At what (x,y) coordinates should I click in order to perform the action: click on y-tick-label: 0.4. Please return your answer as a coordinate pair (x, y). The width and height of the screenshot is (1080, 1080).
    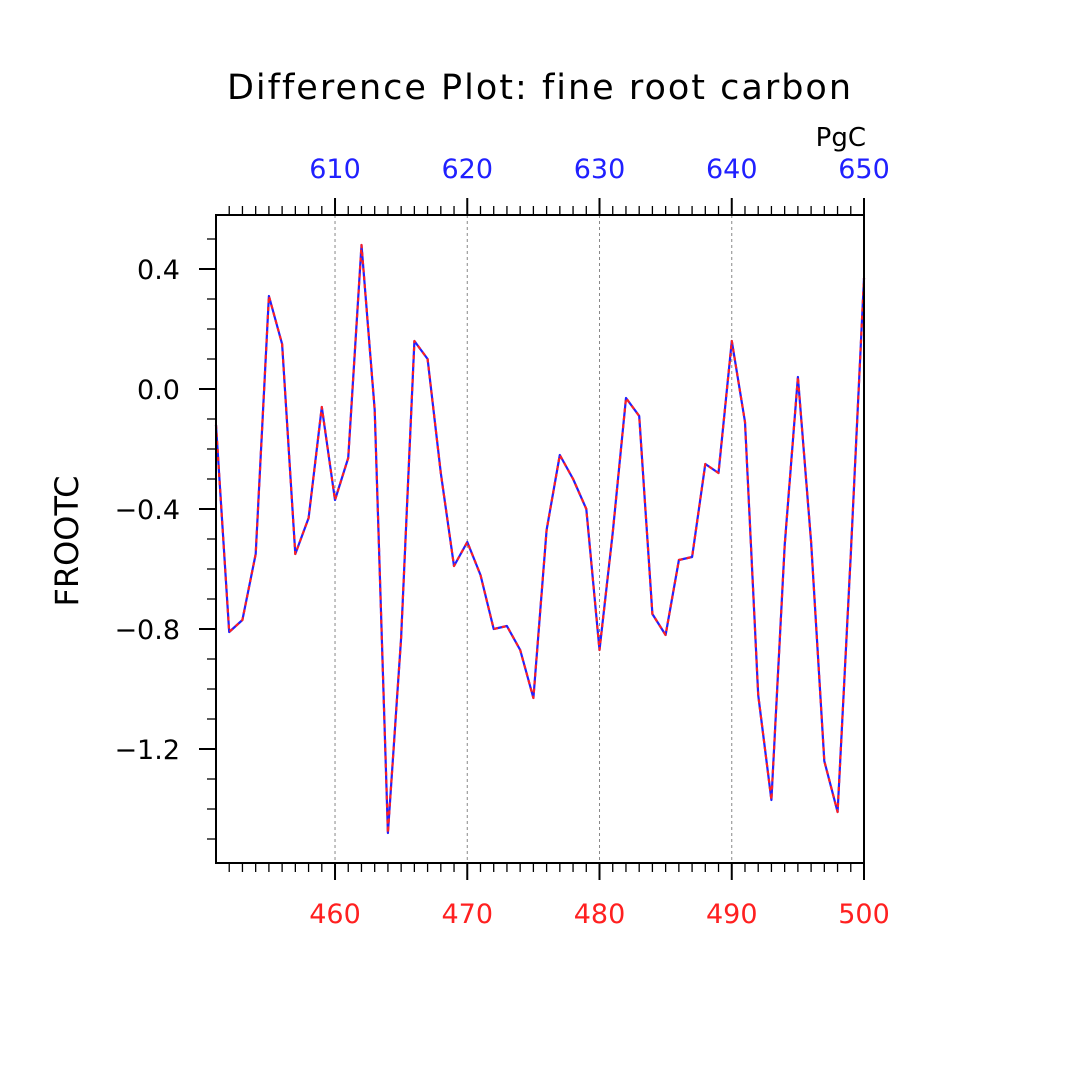
    Looking at the image, I should click on (158, 270).